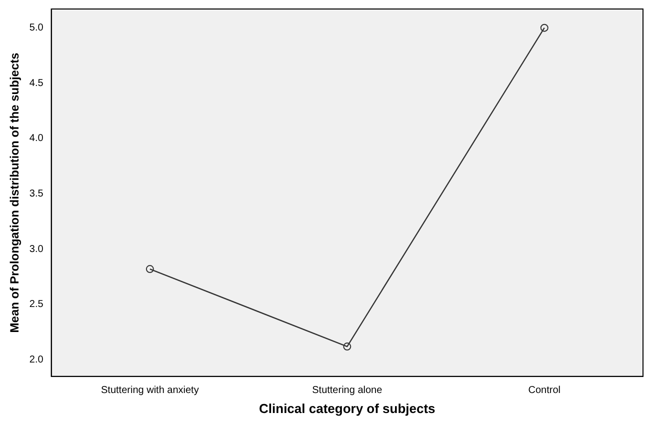  Describe the element at coordinates (36, 83) in the screenshot. I see `y-tick-label: 4.5` at that location.